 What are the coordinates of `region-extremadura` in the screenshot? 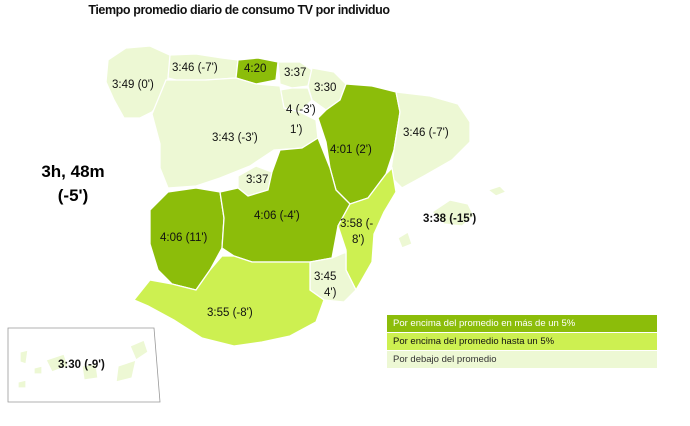 It's located at (187, 239).